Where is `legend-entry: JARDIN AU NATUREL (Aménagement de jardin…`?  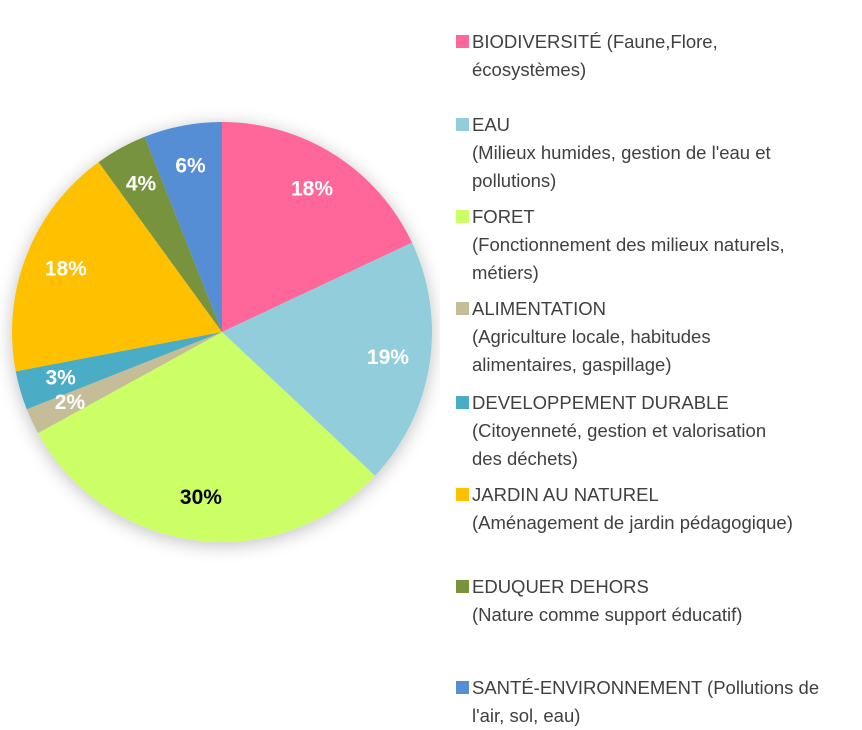
legend-entry: JARDIN AU NATUREL (Aménagement de jardin… is located at coordinates (659, 509).